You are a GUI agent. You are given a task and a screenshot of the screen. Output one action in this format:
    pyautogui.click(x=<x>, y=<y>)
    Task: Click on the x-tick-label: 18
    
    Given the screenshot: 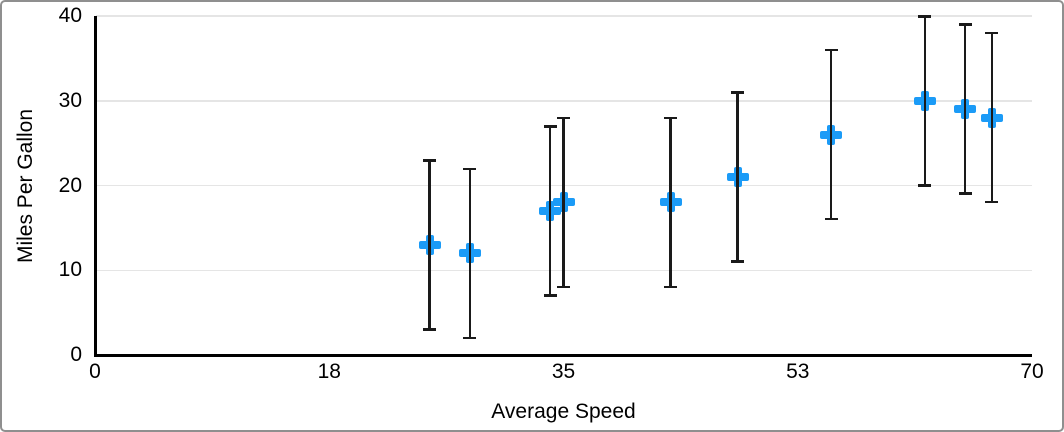 What is the action you would take?
    pyautogui.click(x=329, y=371)
    